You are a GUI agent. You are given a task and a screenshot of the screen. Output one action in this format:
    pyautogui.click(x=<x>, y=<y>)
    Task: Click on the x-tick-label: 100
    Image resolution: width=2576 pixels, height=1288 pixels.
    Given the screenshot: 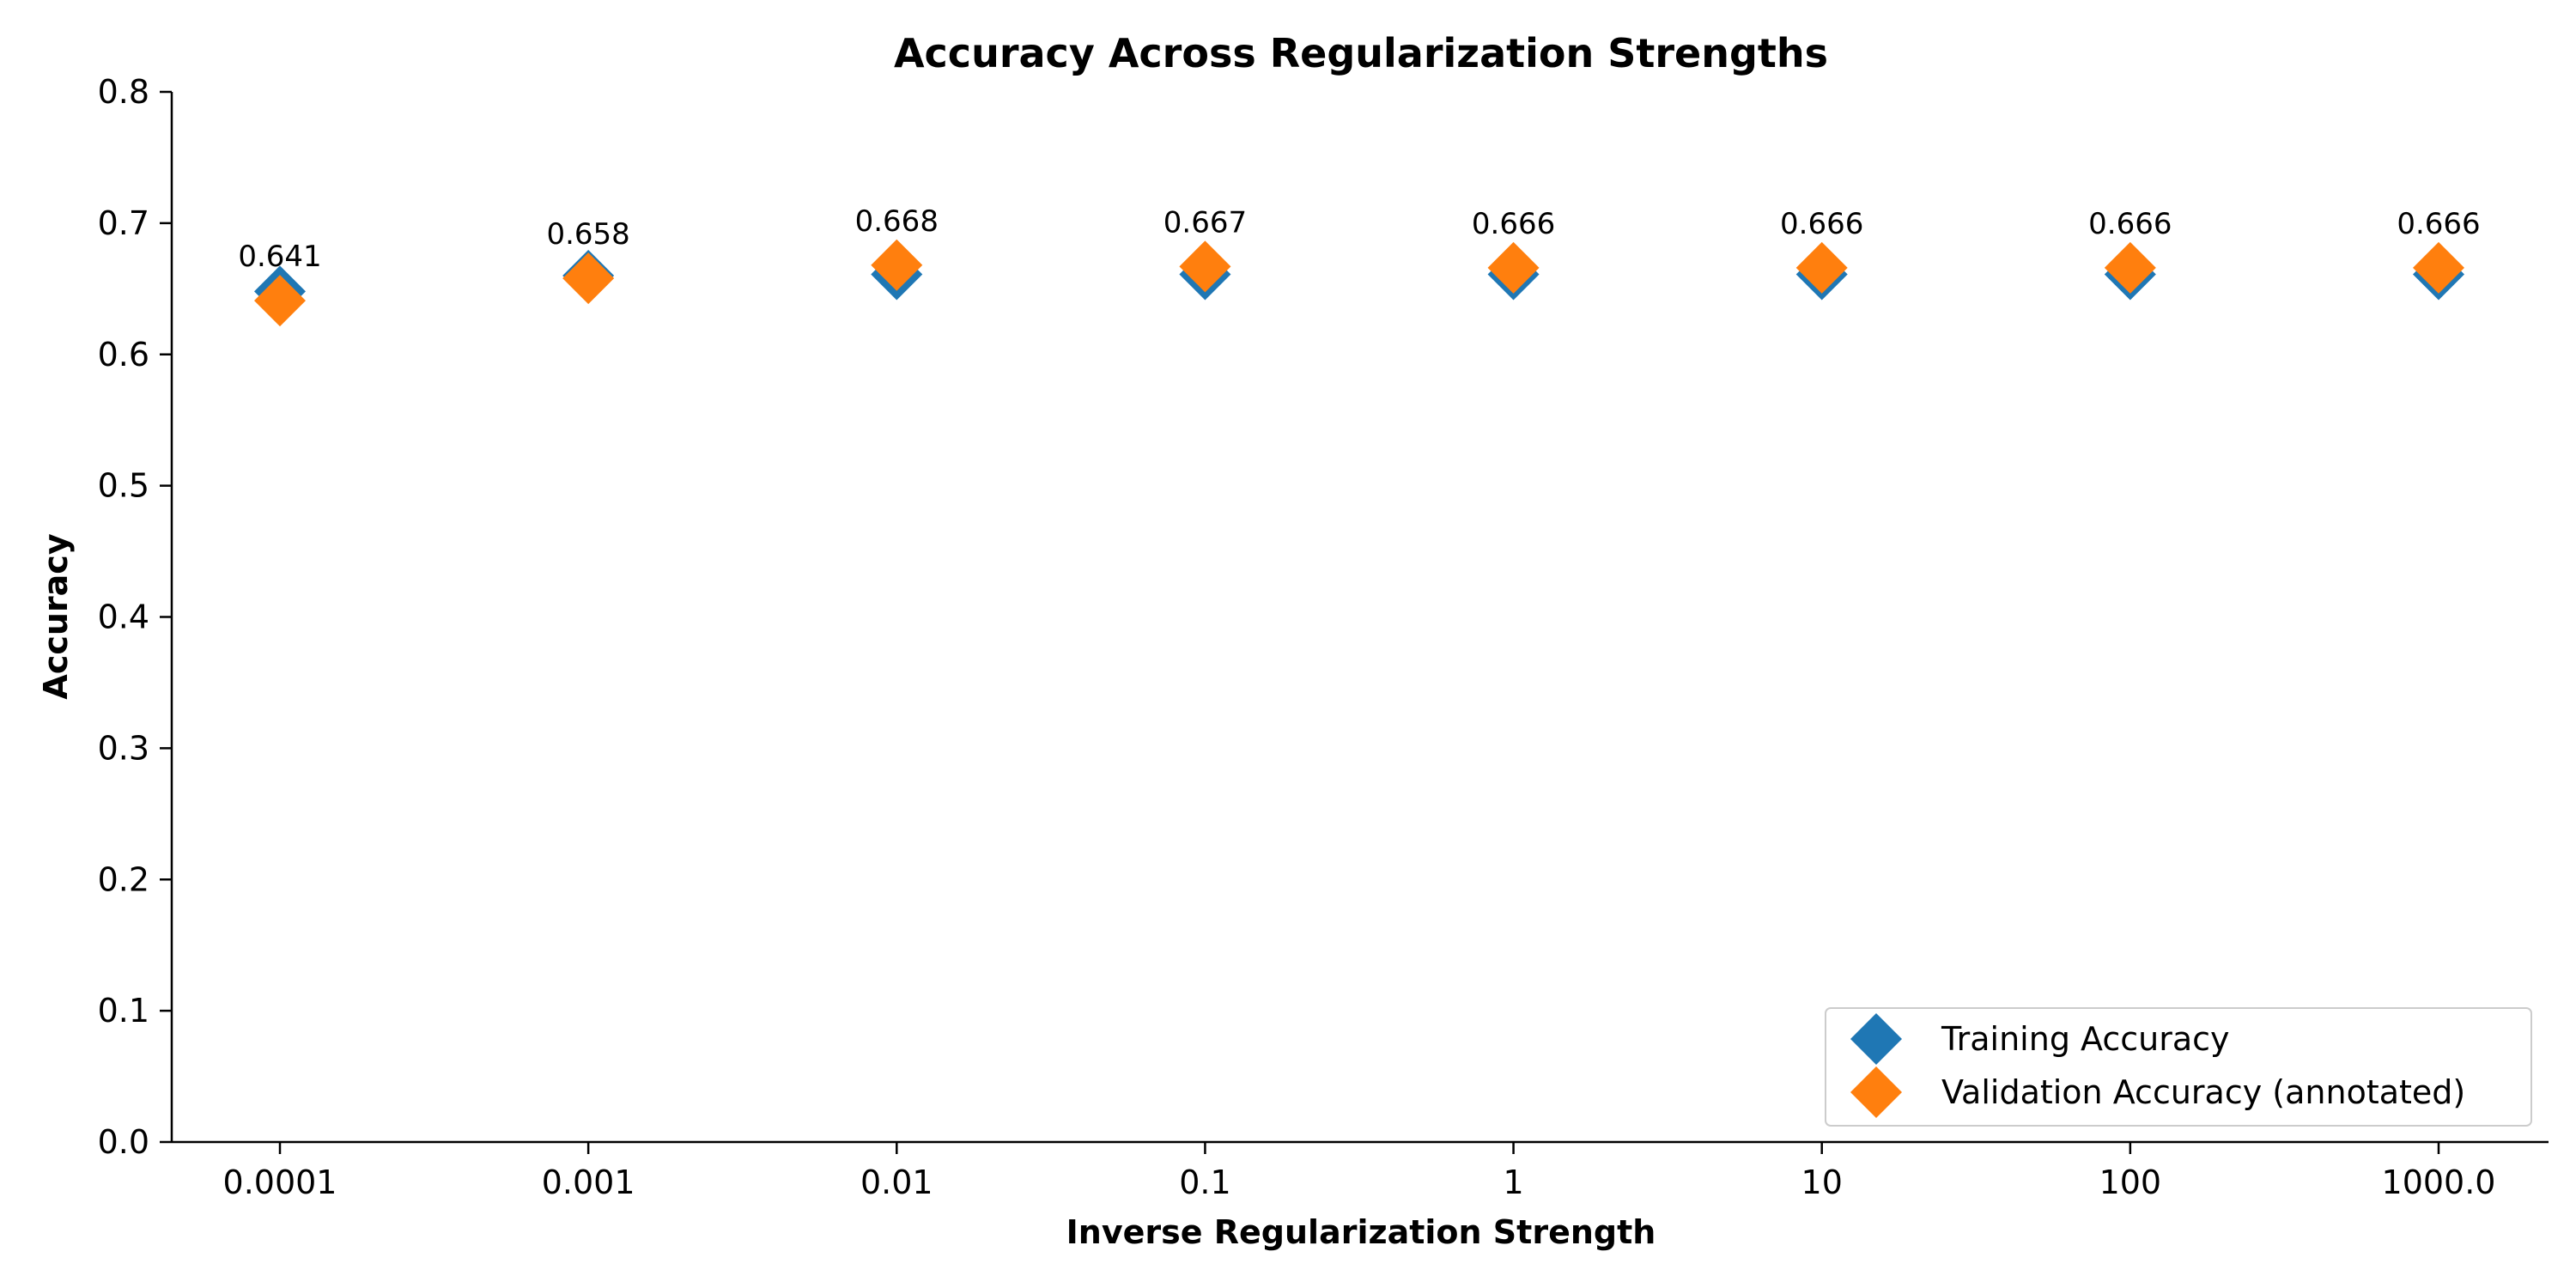 What is the action you would take?
    pyautogui.click(x=2130, y=1182)
    